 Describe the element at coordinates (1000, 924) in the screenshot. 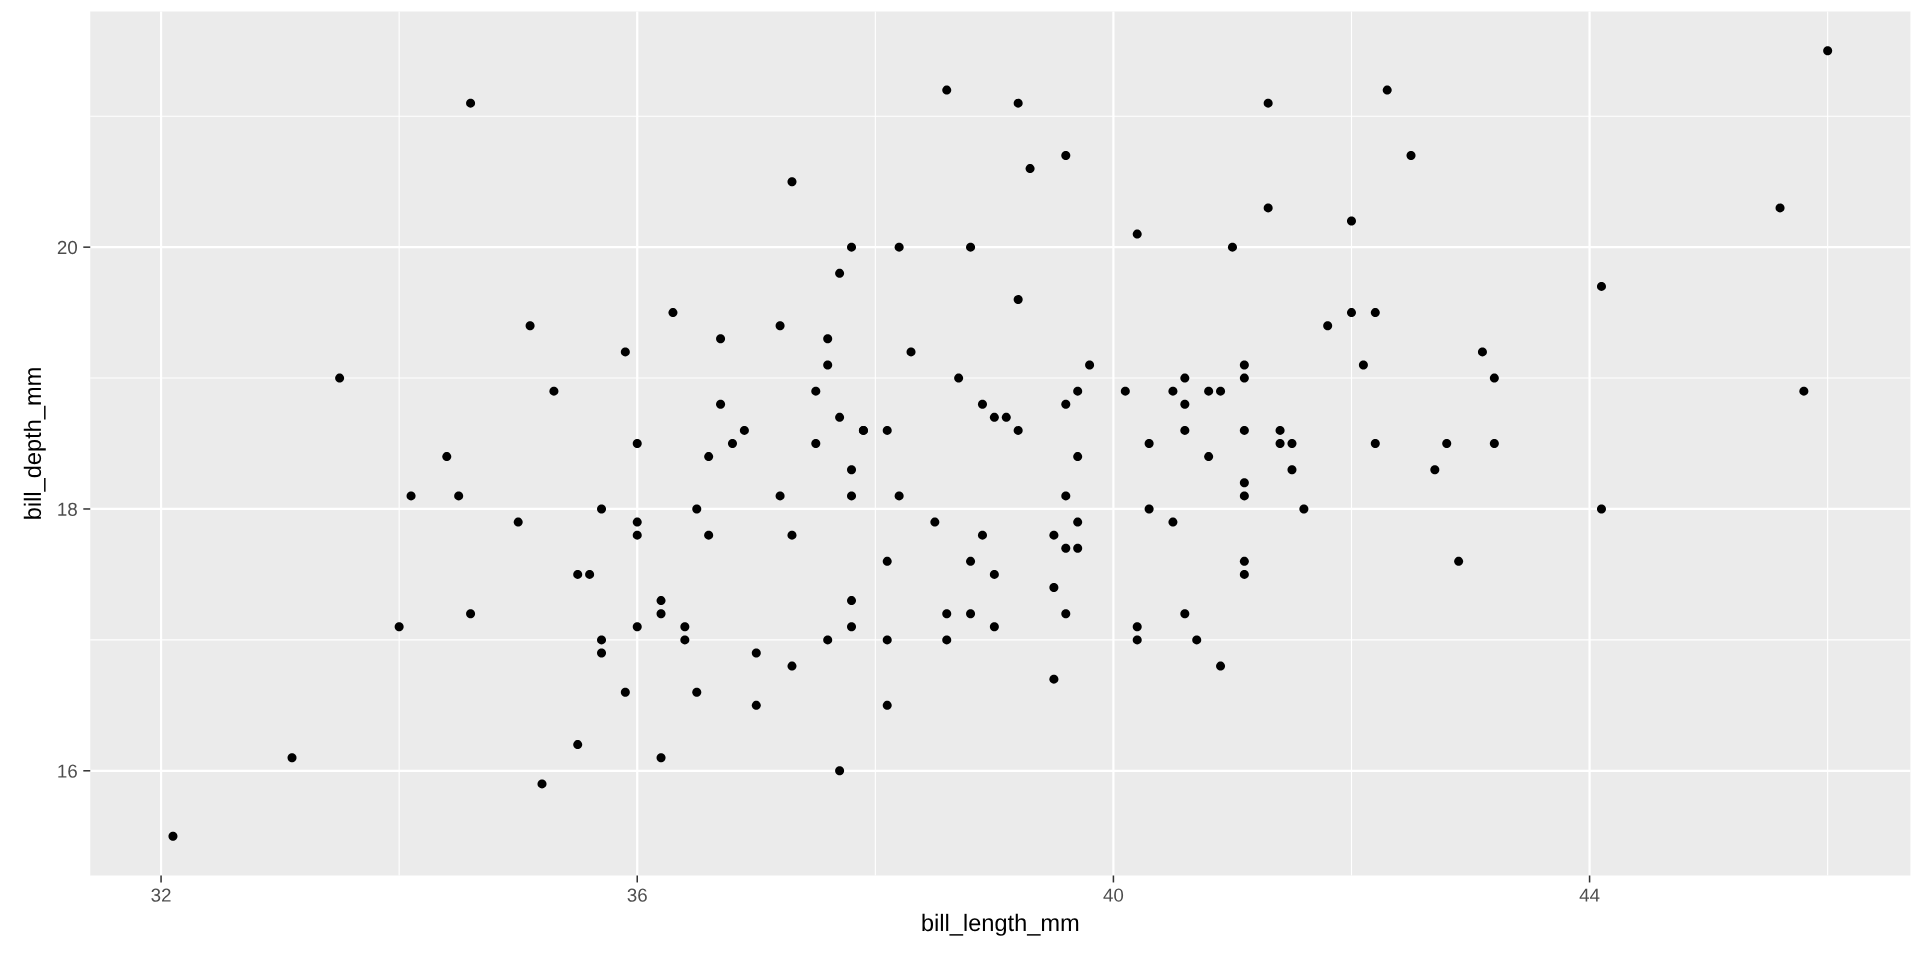

I see `x-axis-title: bill_length_mm` at that location.